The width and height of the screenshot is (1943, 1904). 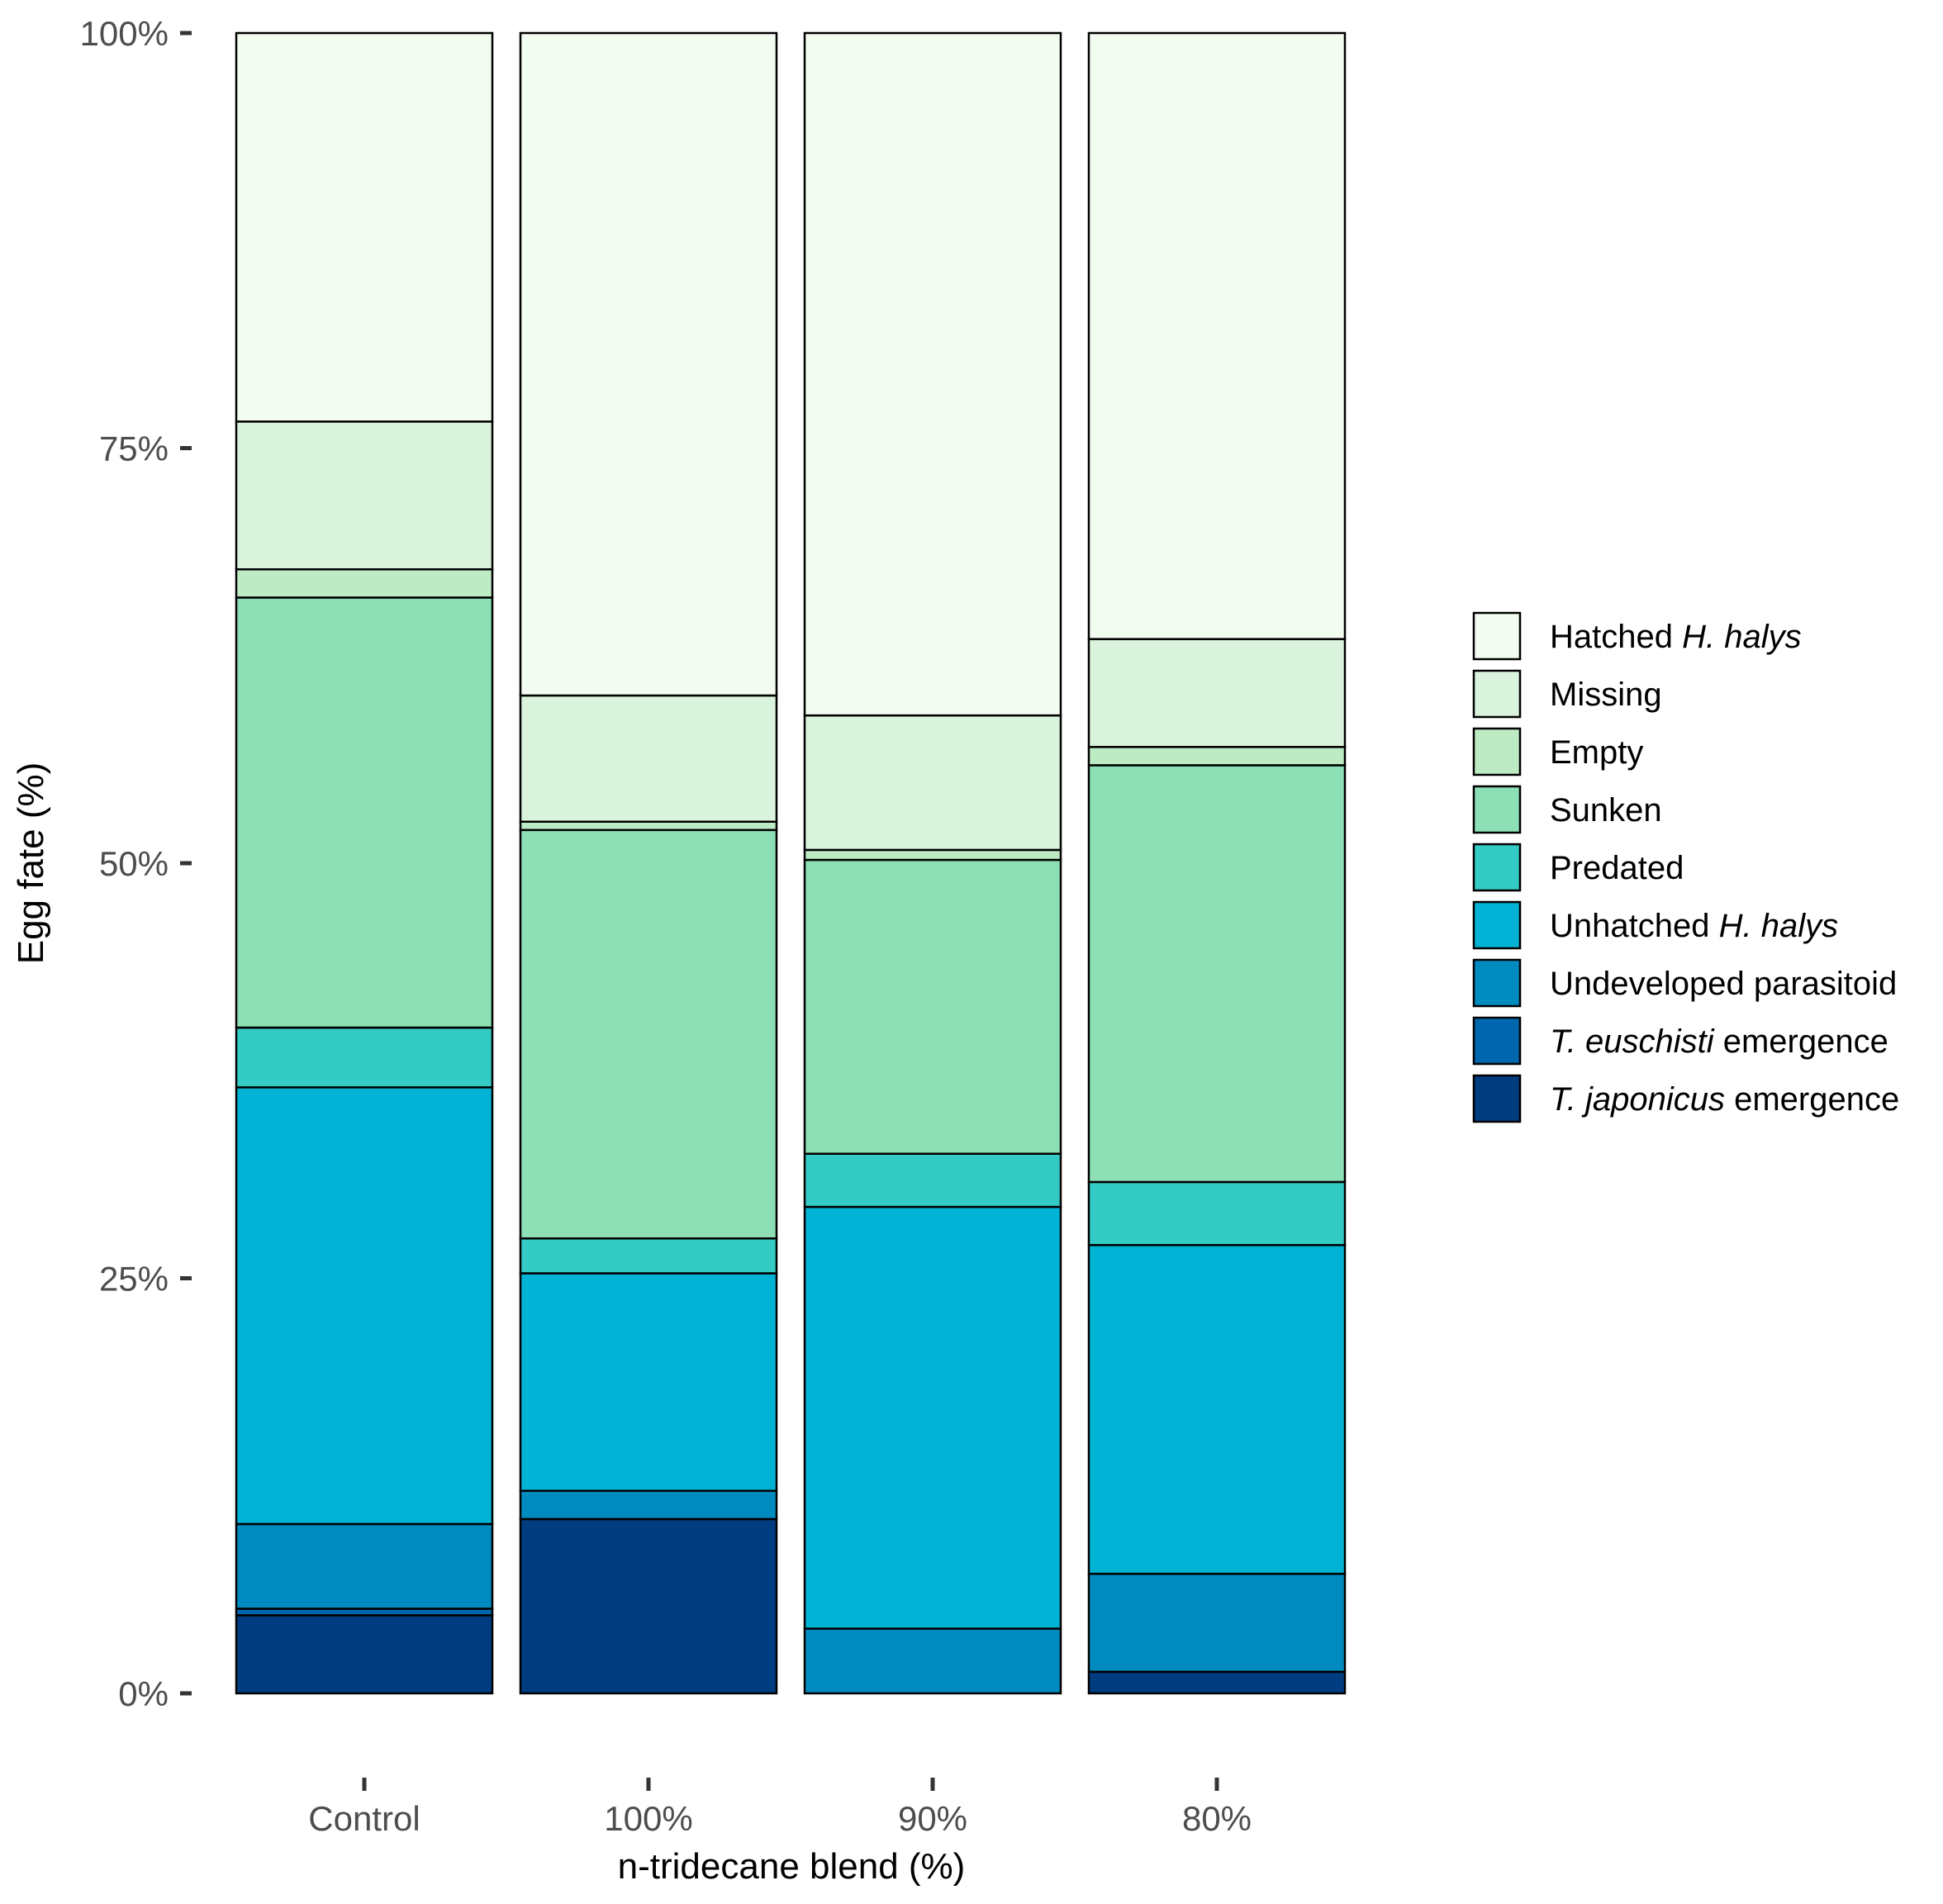 I want to click on y-tick-label: 50%, so click(x=134, y=863).